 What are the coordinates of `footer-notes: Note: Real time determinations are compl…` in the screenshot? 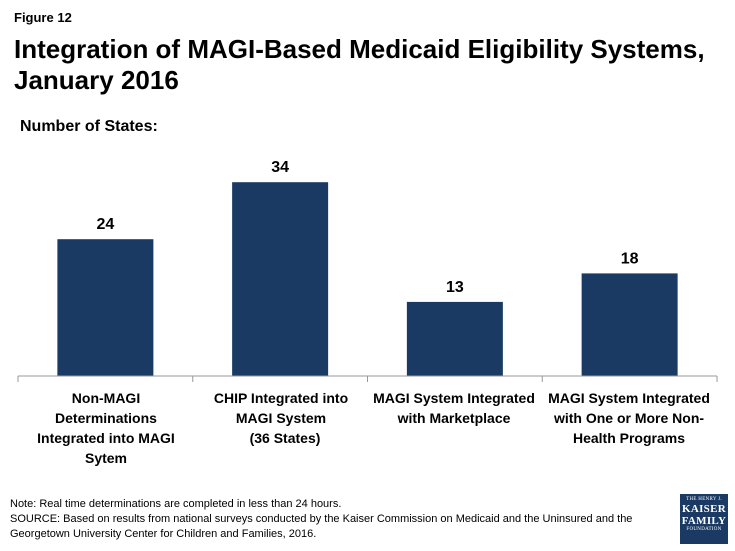 It's located at (335, 519).